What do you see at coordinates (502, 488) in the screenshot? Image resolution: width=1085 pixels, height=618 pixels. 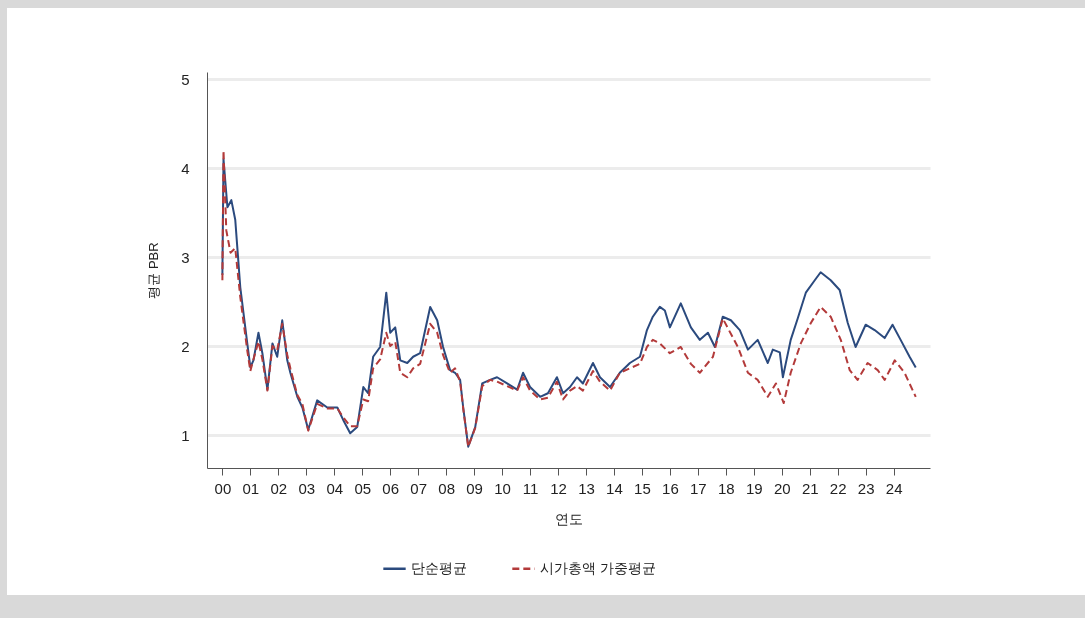 I see `x-tick-label: 10` at bounding box center [502, 488].